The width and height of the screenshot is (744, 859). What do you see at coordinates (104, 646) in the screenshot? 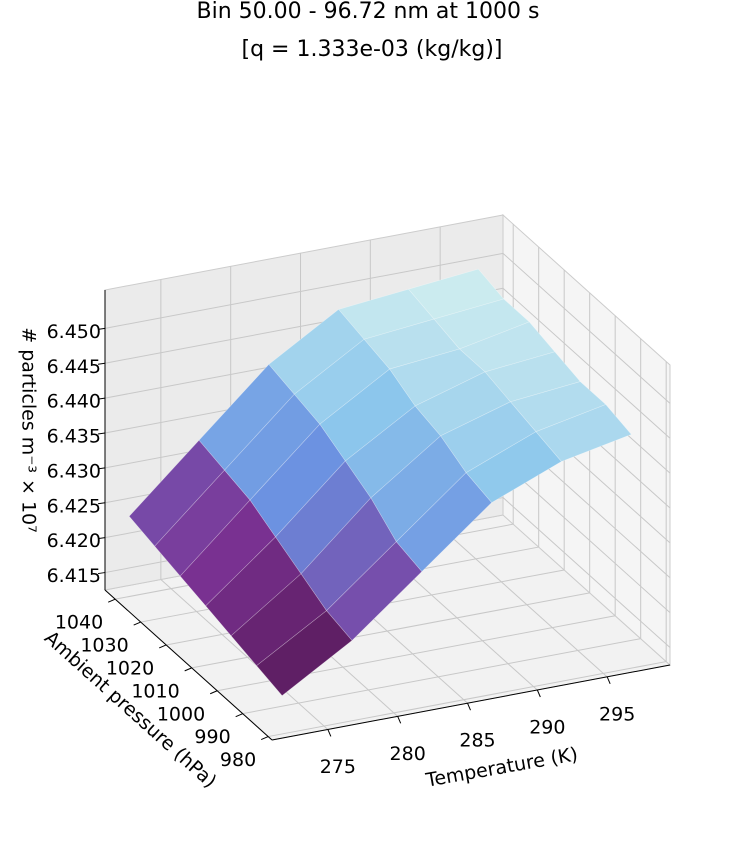
I see `y-tick-label: 1030` at bounding box center [104, 646].